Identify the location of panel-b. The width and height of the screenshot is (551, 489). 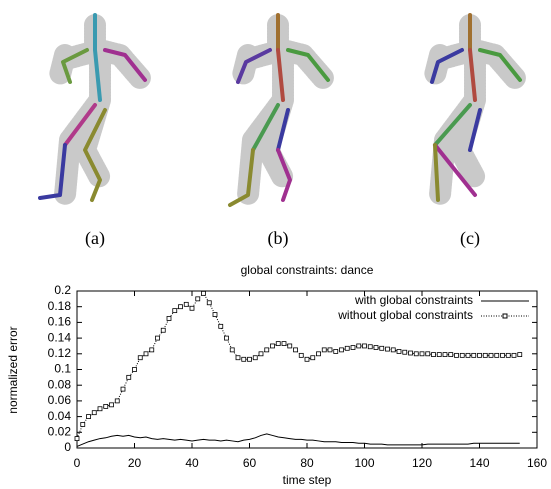
(278, 110).